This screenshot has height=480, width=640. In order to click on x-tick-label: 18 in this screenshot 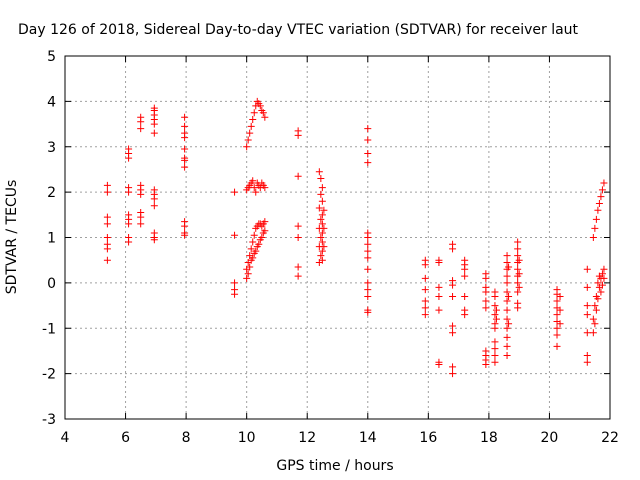, I will do `click(489, 438)`.